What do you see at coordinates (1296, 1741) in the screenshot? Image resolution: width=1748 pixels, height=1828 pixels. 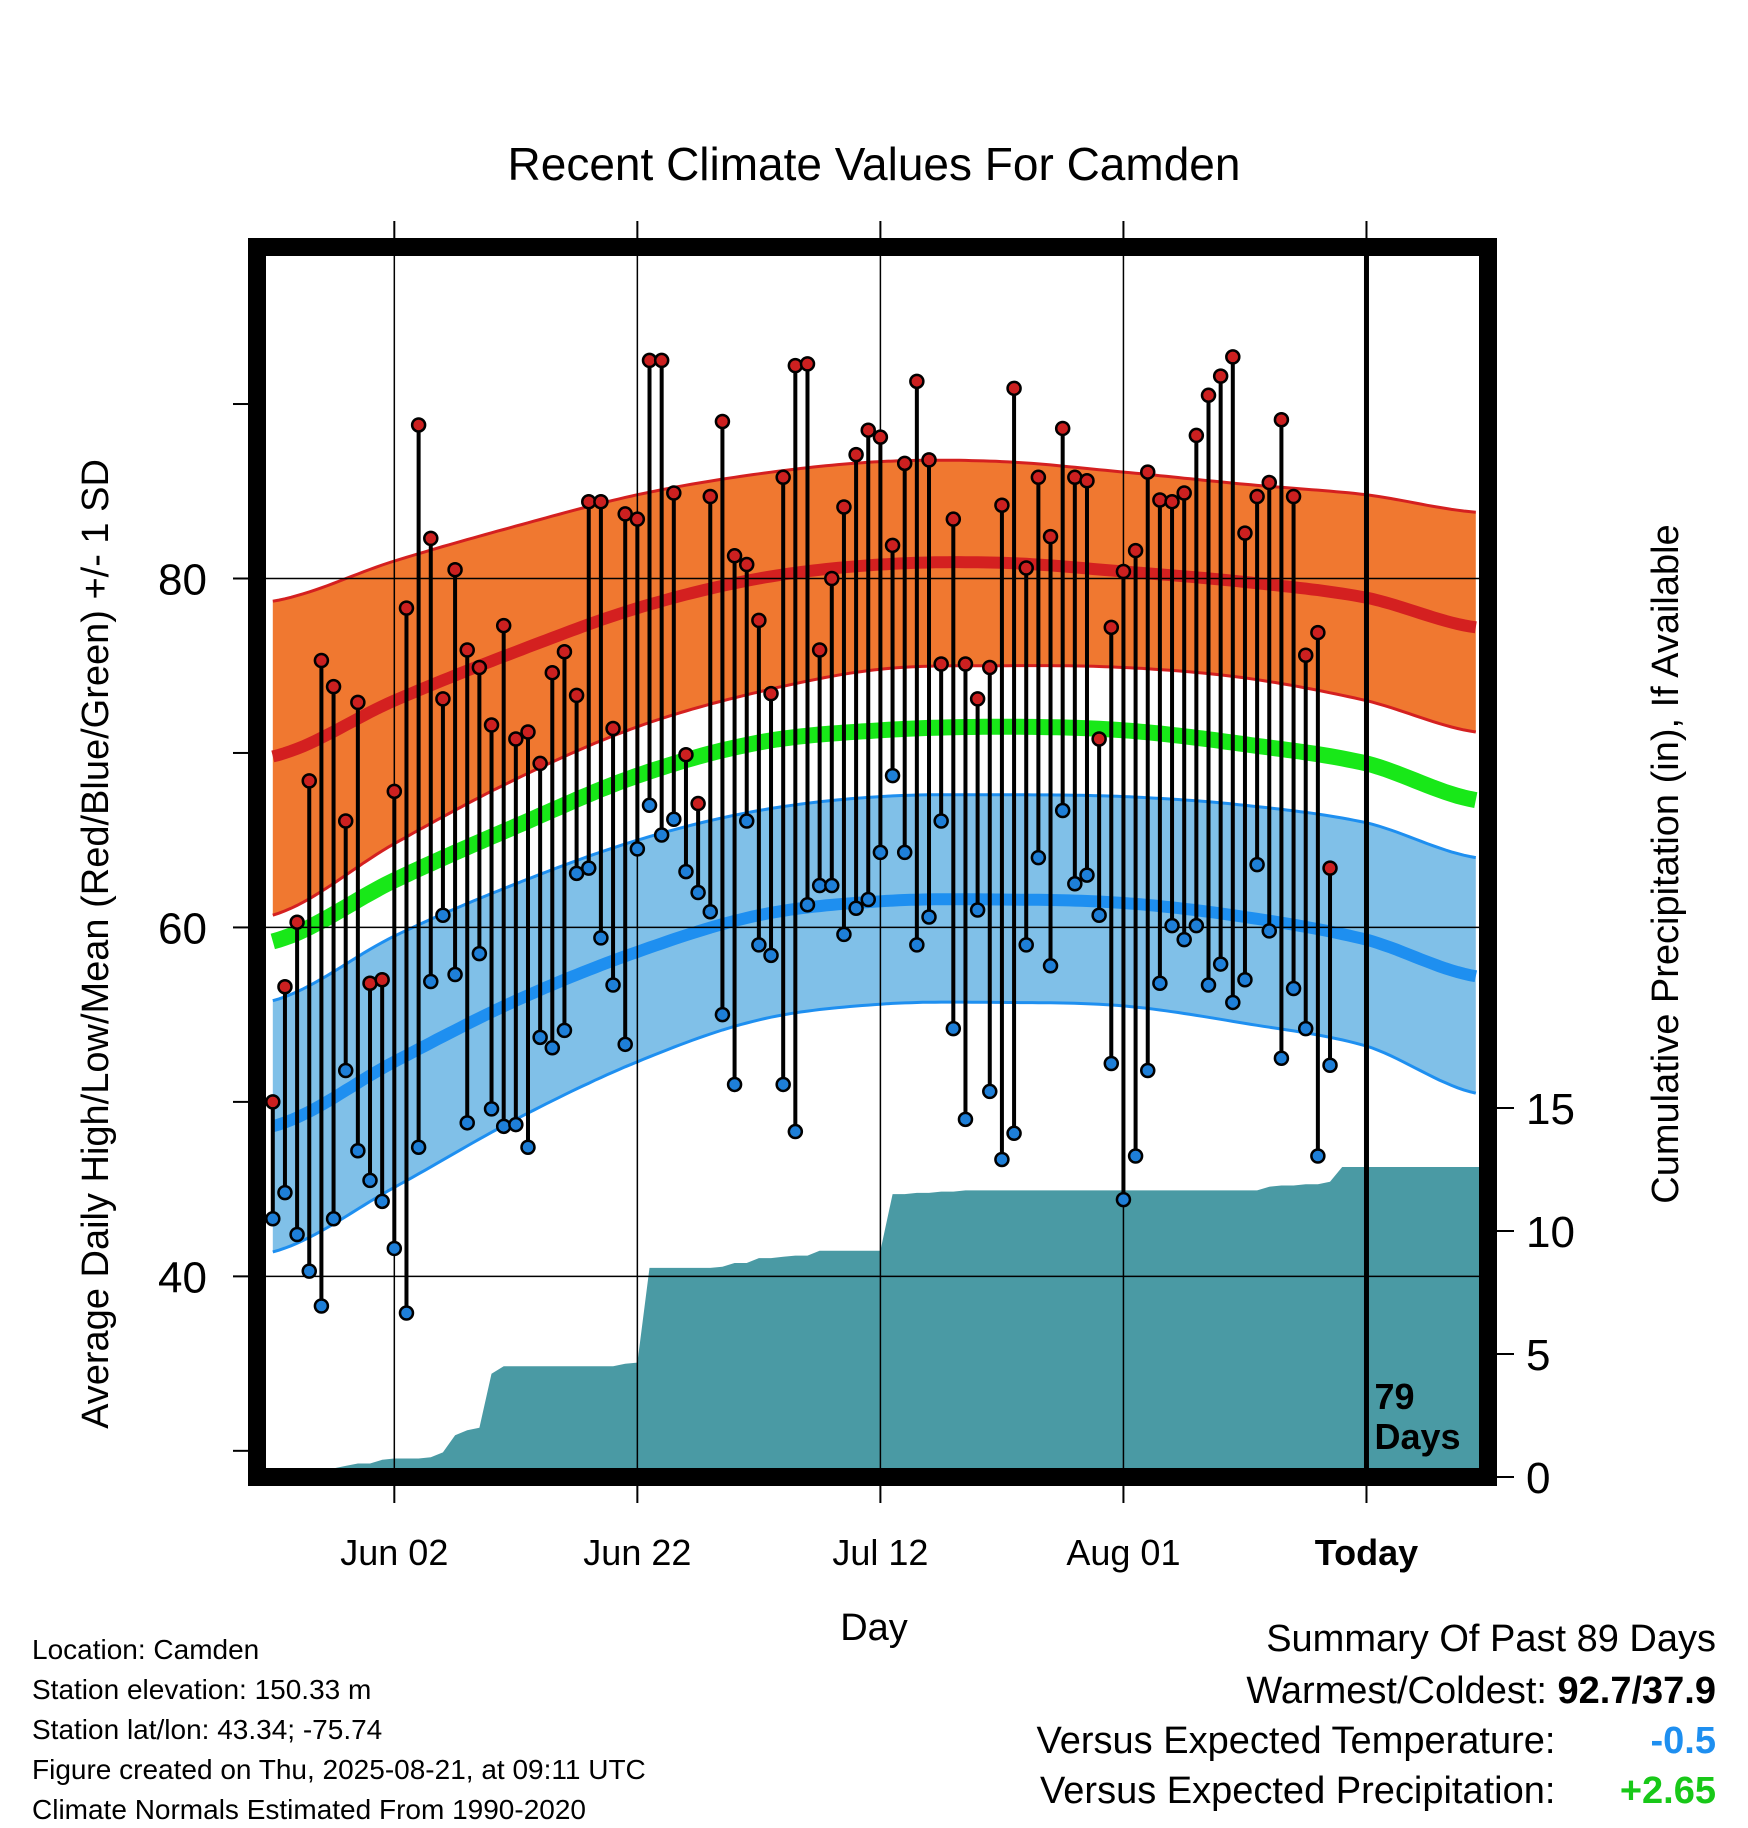 I see `temp-departure-label: Versus Expected Temperature:` at bounding box center [1296, 1741].